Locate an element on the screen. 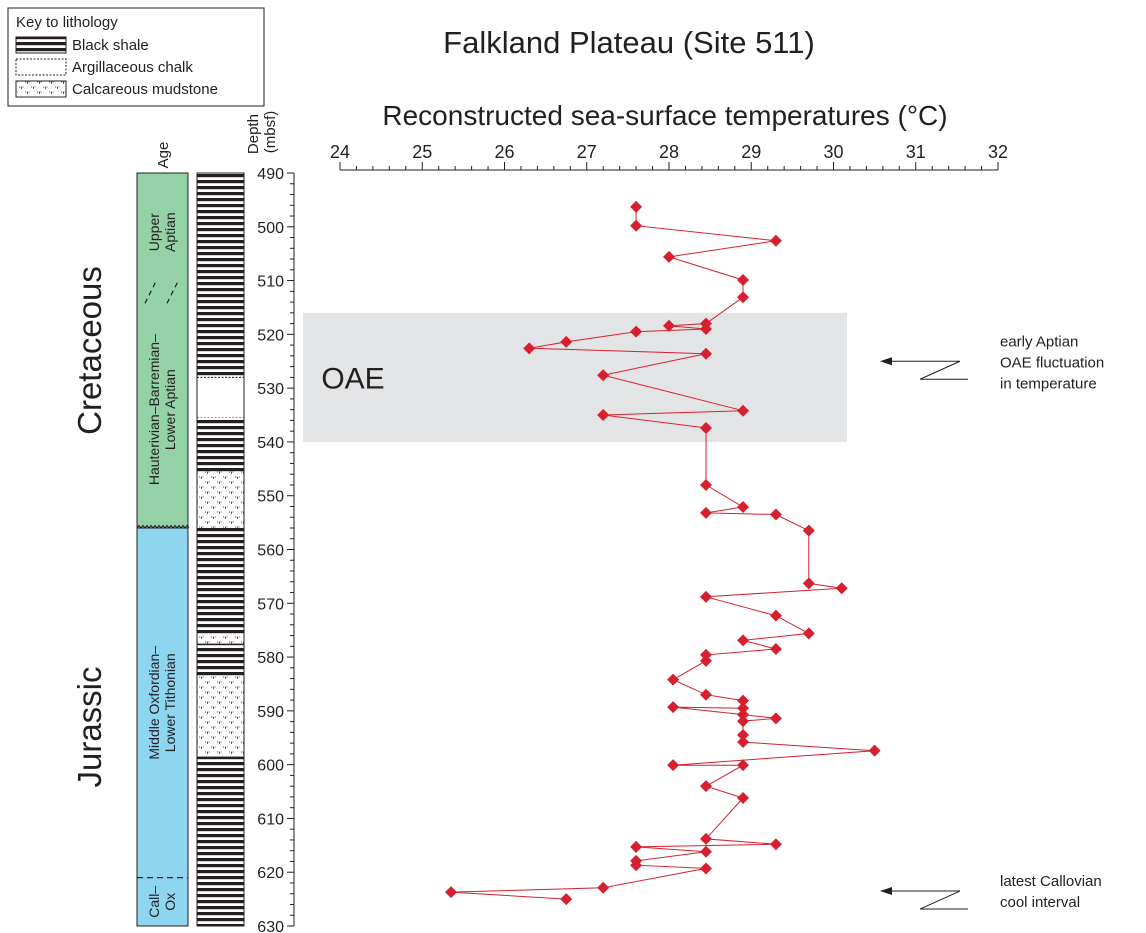 This screenshot has width=1146, height=933. annotation-text: latest Callovian cool interval is located at coordinates (1051, 892).